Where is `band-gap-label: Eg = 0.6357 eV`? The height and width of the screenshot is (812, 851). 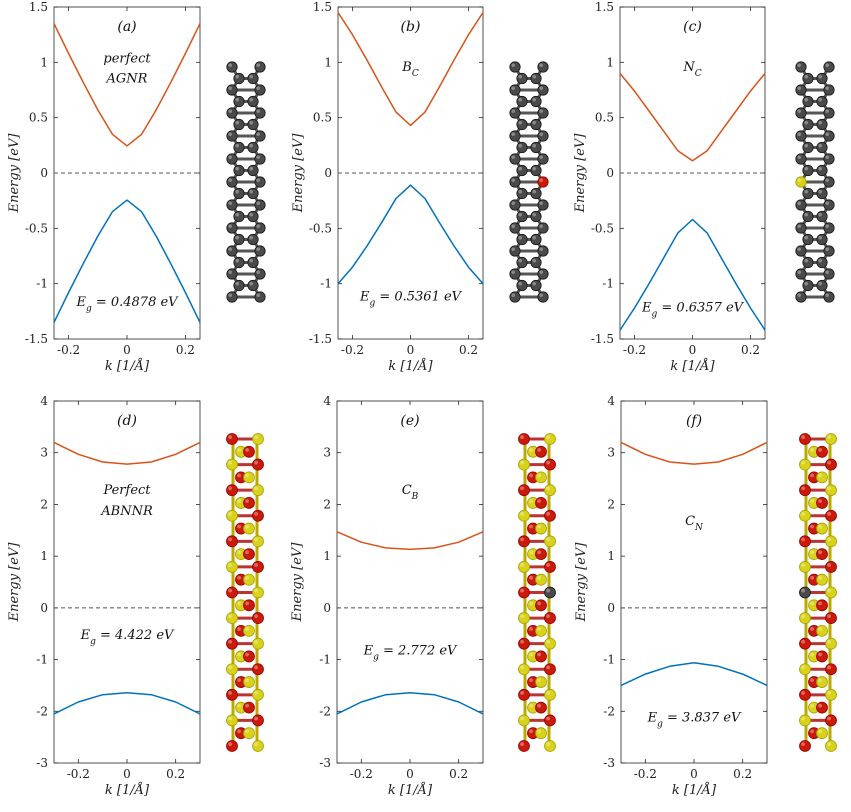 band-gap-label: Eg = 0.6357 eV is located at coordinates (693, 309).